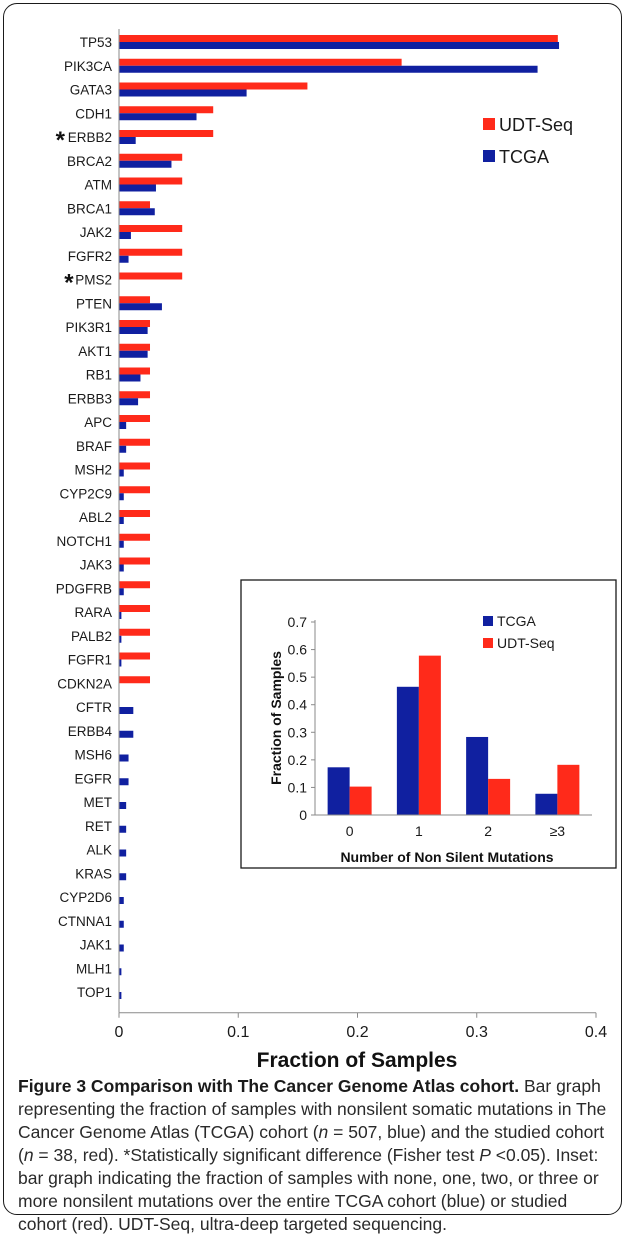  What do you see at coordinates (120, 995) in the screenshot?
I see `bar-tcga-TOP1` at bounding box center [120, 995].